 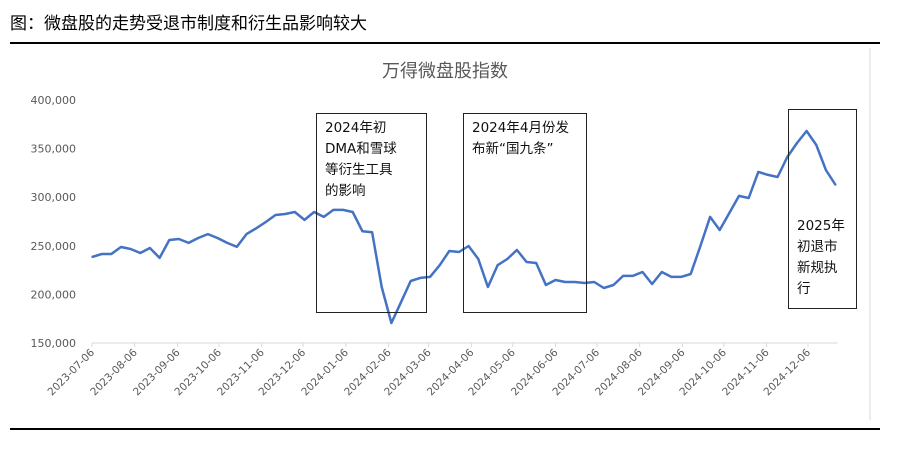 I want to click on annotation-line: 等衍生工具, so click(x=359, y=170).